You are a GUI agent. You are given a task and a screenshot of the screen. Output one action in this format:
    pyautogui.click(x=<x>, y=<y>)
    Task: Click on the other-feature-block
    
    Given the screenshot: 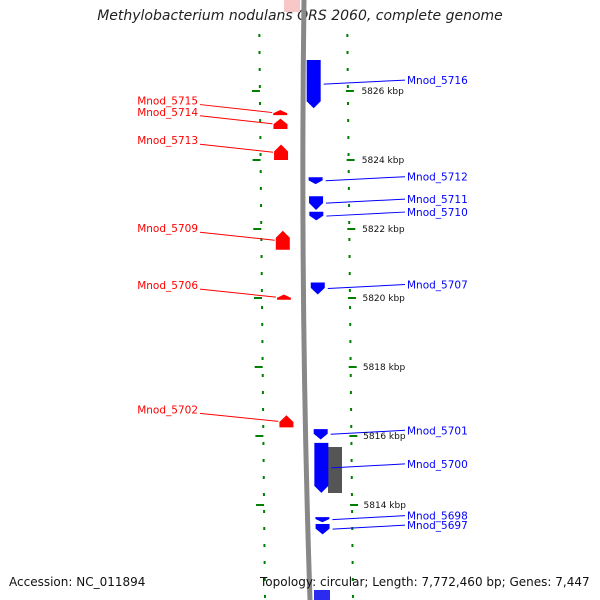 What is the action you would take?
    pyautogui.click(x=335, y=470)
    